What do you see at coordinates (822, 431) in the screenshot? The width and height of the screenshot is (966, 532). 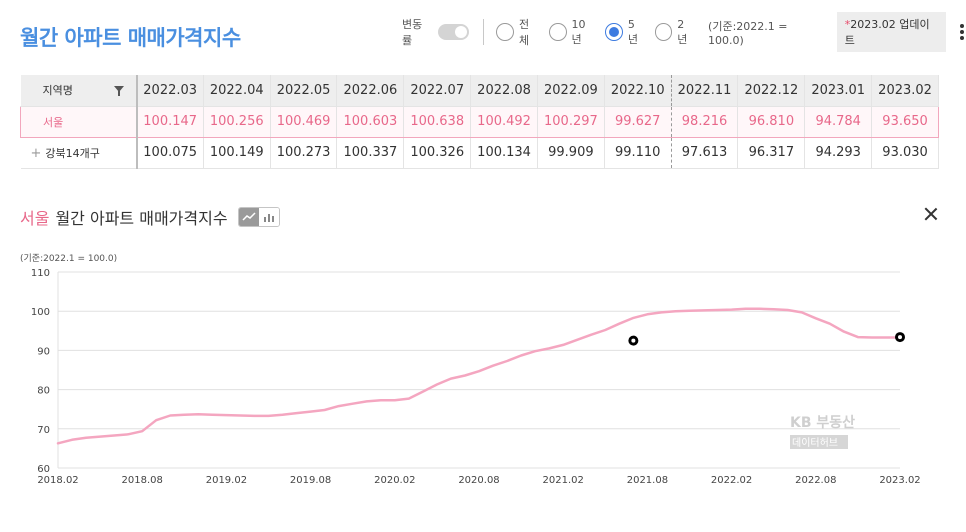 I see `watermark: KB 부동산 데이터허브` at bounding box center [822, 431].